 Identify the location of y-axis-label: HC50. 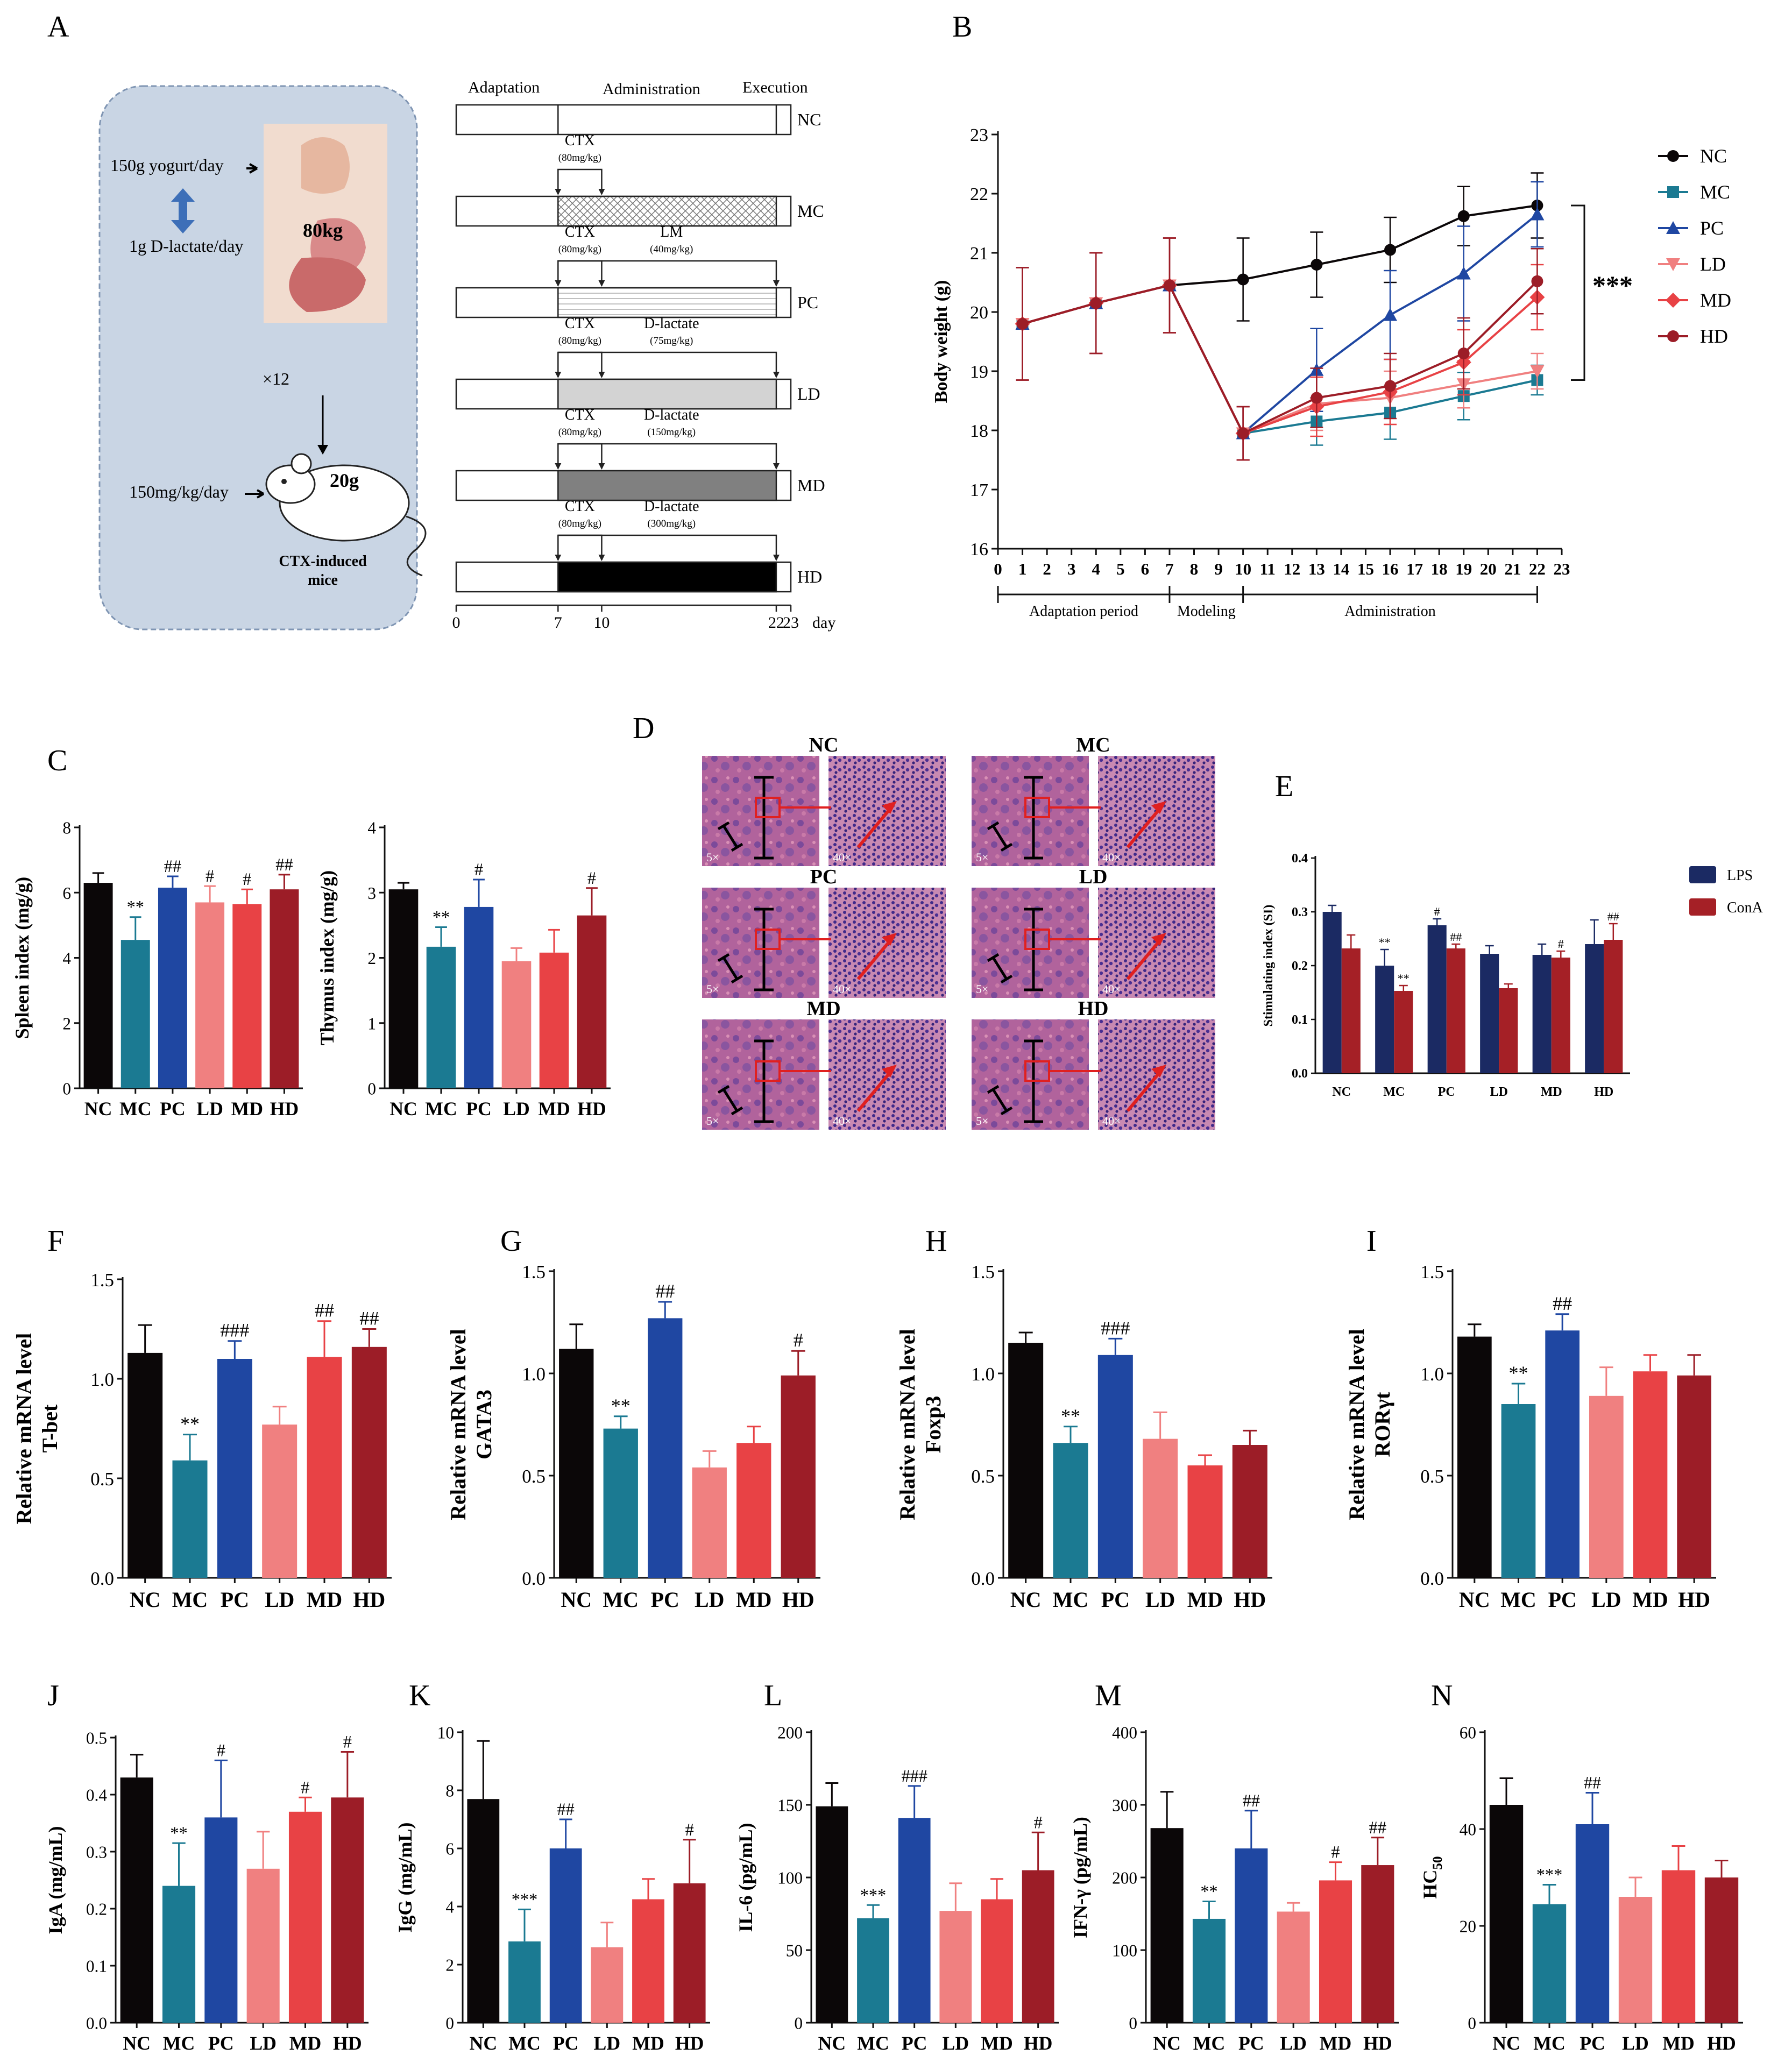
(1432, 1877).